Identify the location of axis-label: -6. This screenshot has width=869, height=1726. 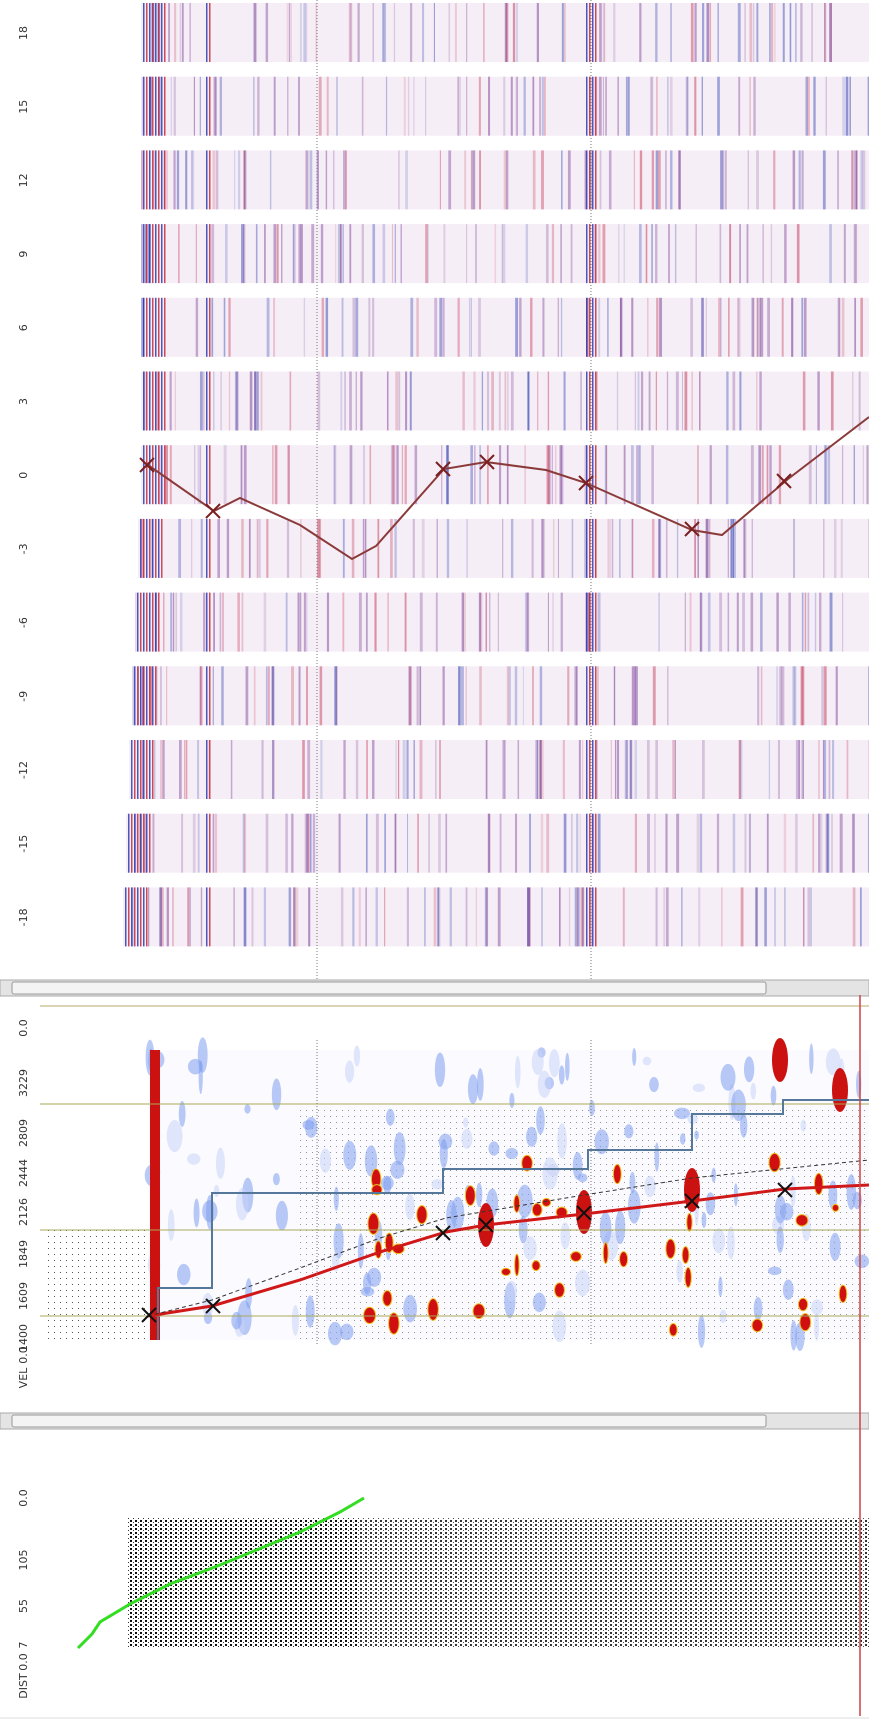
(23, 622).